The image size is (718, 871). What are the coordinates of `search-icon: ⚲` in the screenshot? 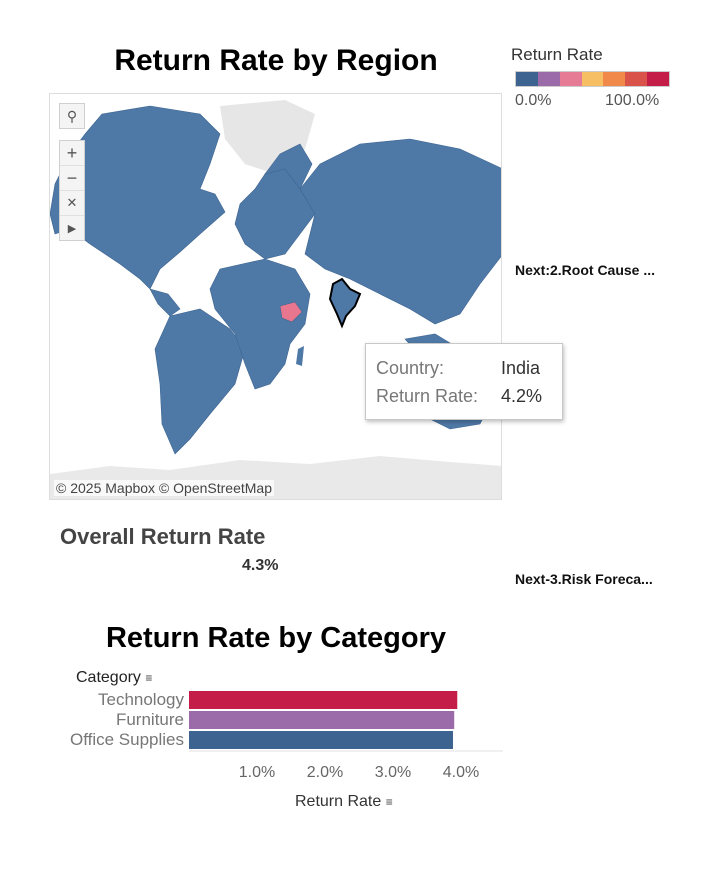 It's located at (72, 115).